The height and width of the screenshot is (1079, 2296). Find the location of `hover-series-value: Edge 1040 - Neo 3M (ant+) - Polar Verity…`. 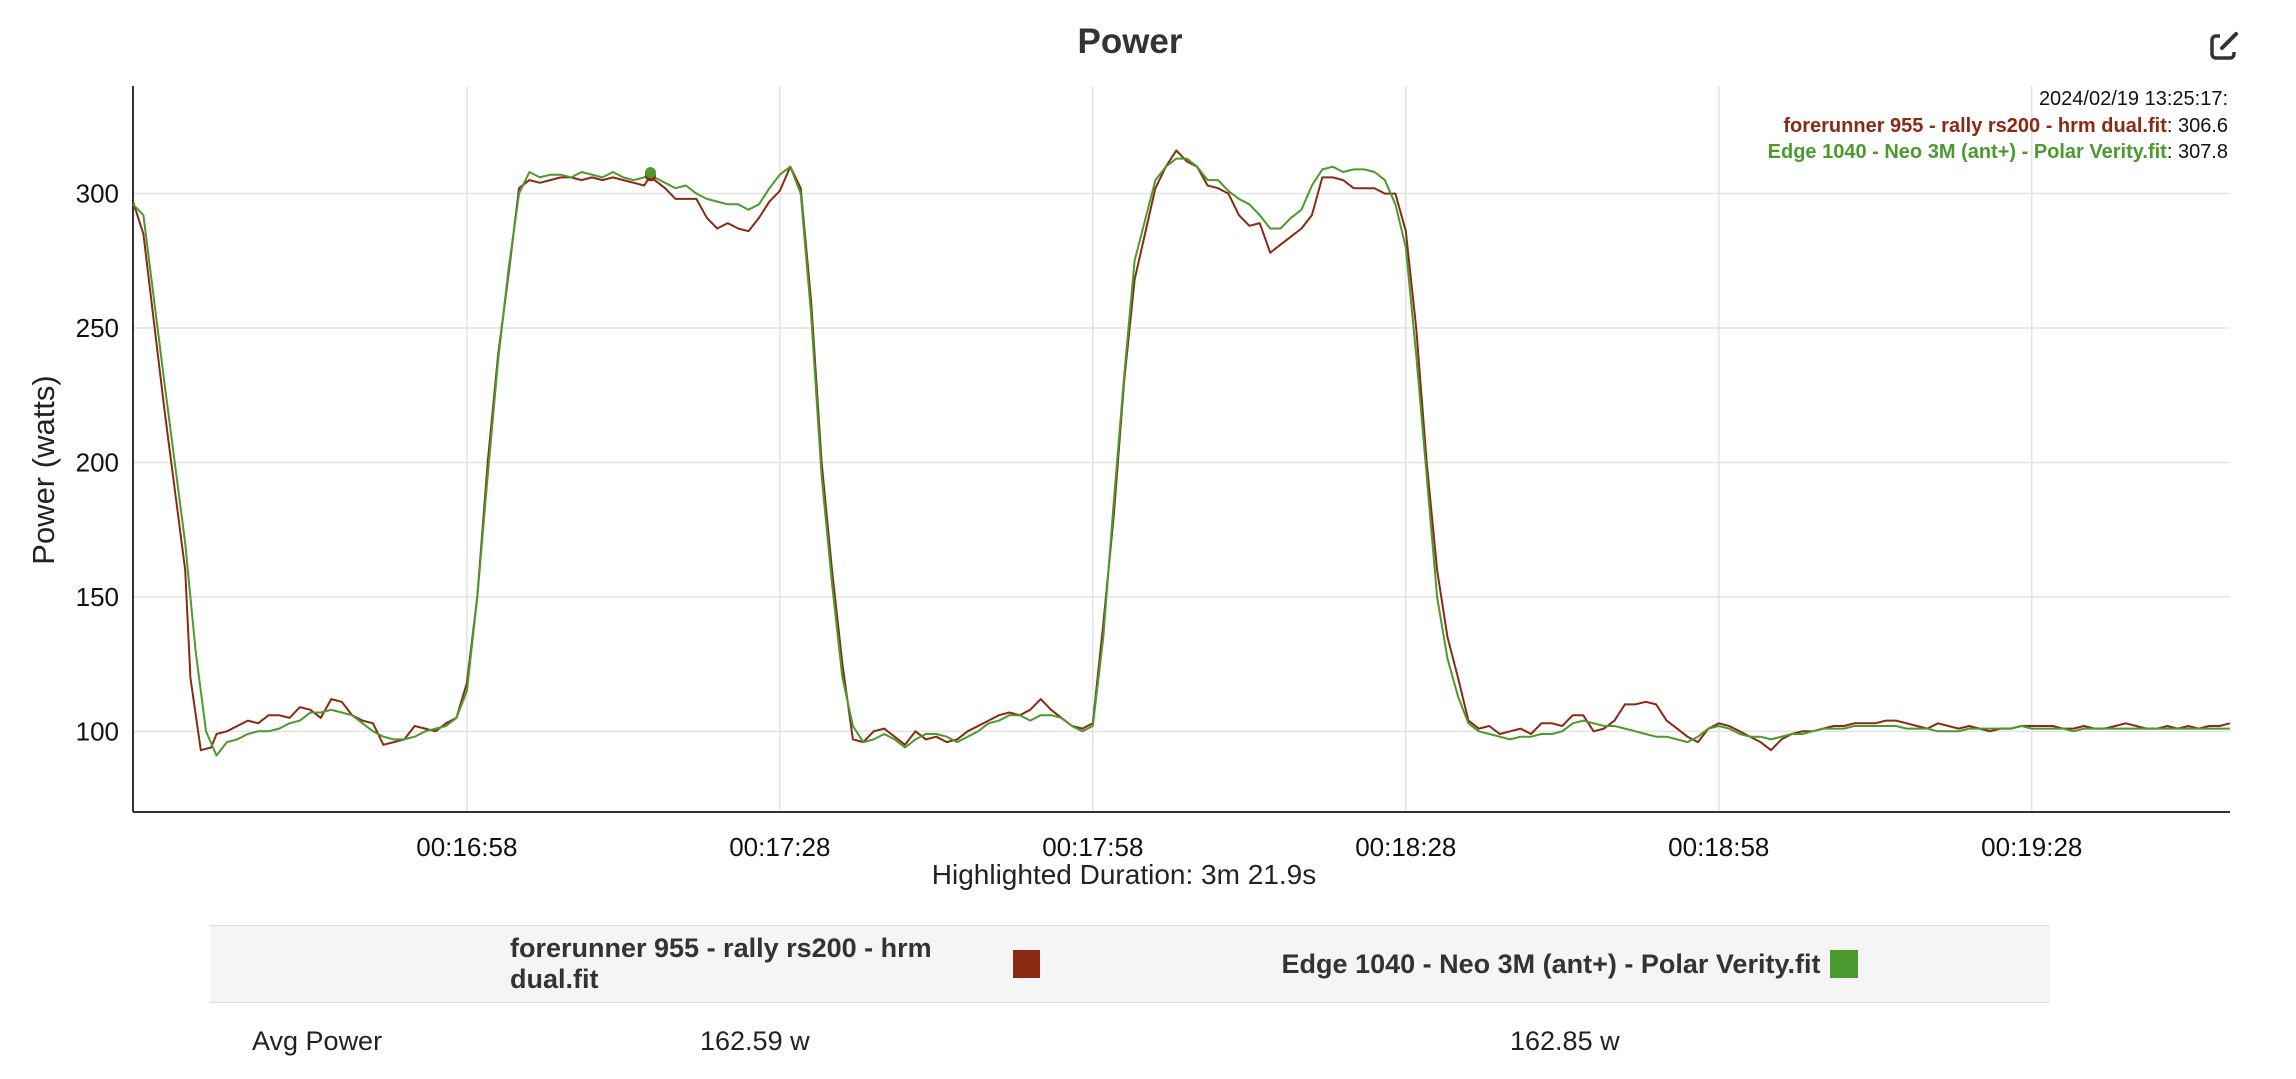

hover-series-value: Edge 1040 - Neo 3M (ant+) - Polar Verity… is located at coordinates (1998, 152).